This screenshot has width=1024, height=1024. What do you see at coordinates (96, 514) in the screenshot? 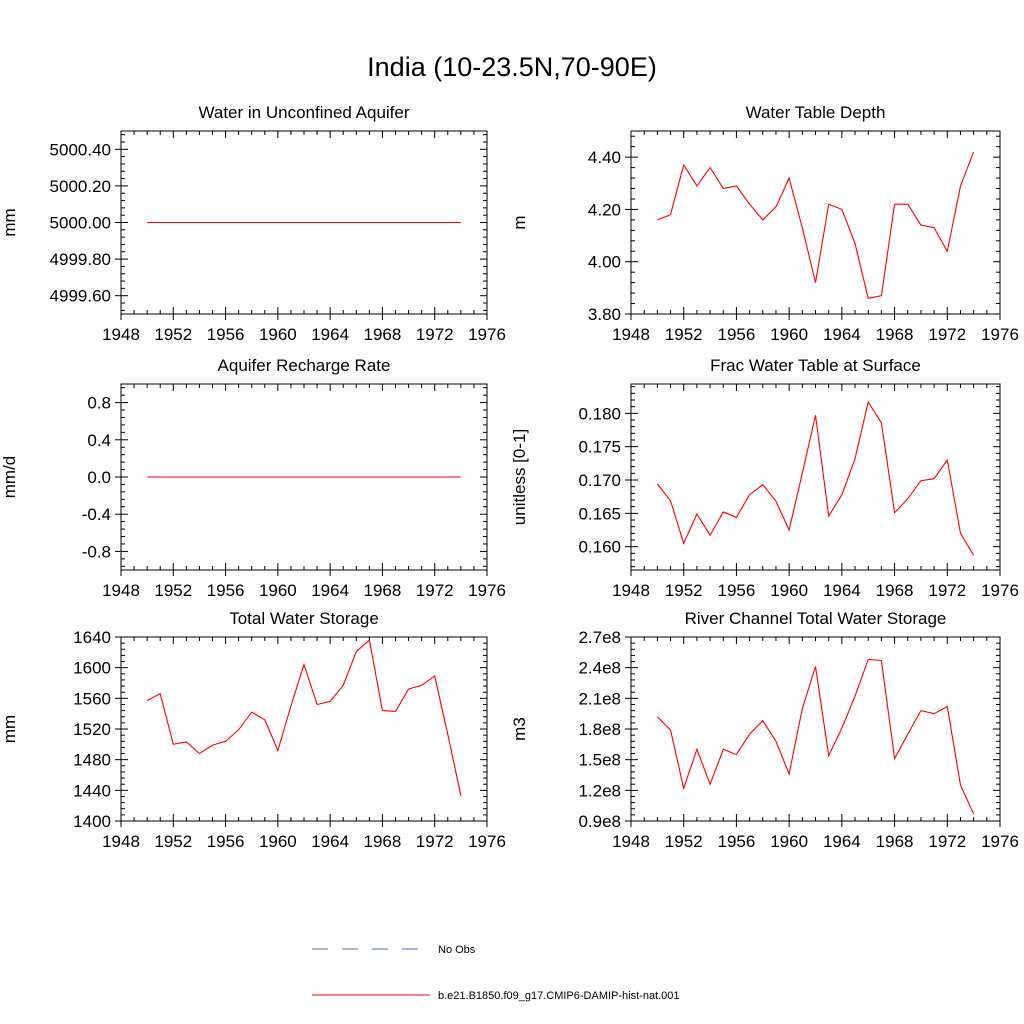
I see `y-tick-label: -0.4` at bounding box center [96, 514].